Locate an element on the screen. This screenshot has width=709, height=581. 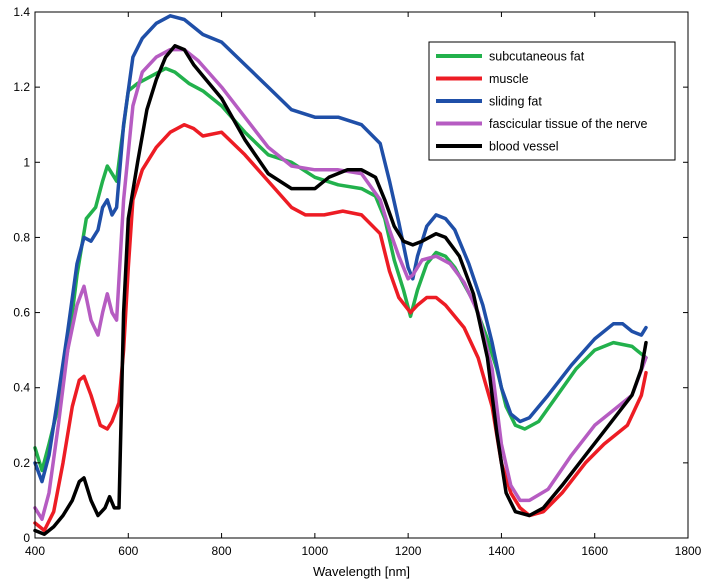
legend-label: fascicular tissue of the nerve is located at coordinates (568, 124).